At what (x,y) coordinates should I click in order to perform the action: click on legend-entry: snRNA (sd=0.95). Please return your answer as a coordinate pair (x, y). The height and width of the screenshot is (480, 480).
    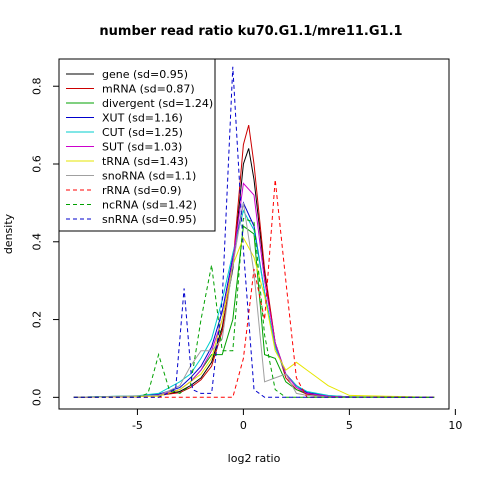
    Looking at the image, I should click on (149, 219).